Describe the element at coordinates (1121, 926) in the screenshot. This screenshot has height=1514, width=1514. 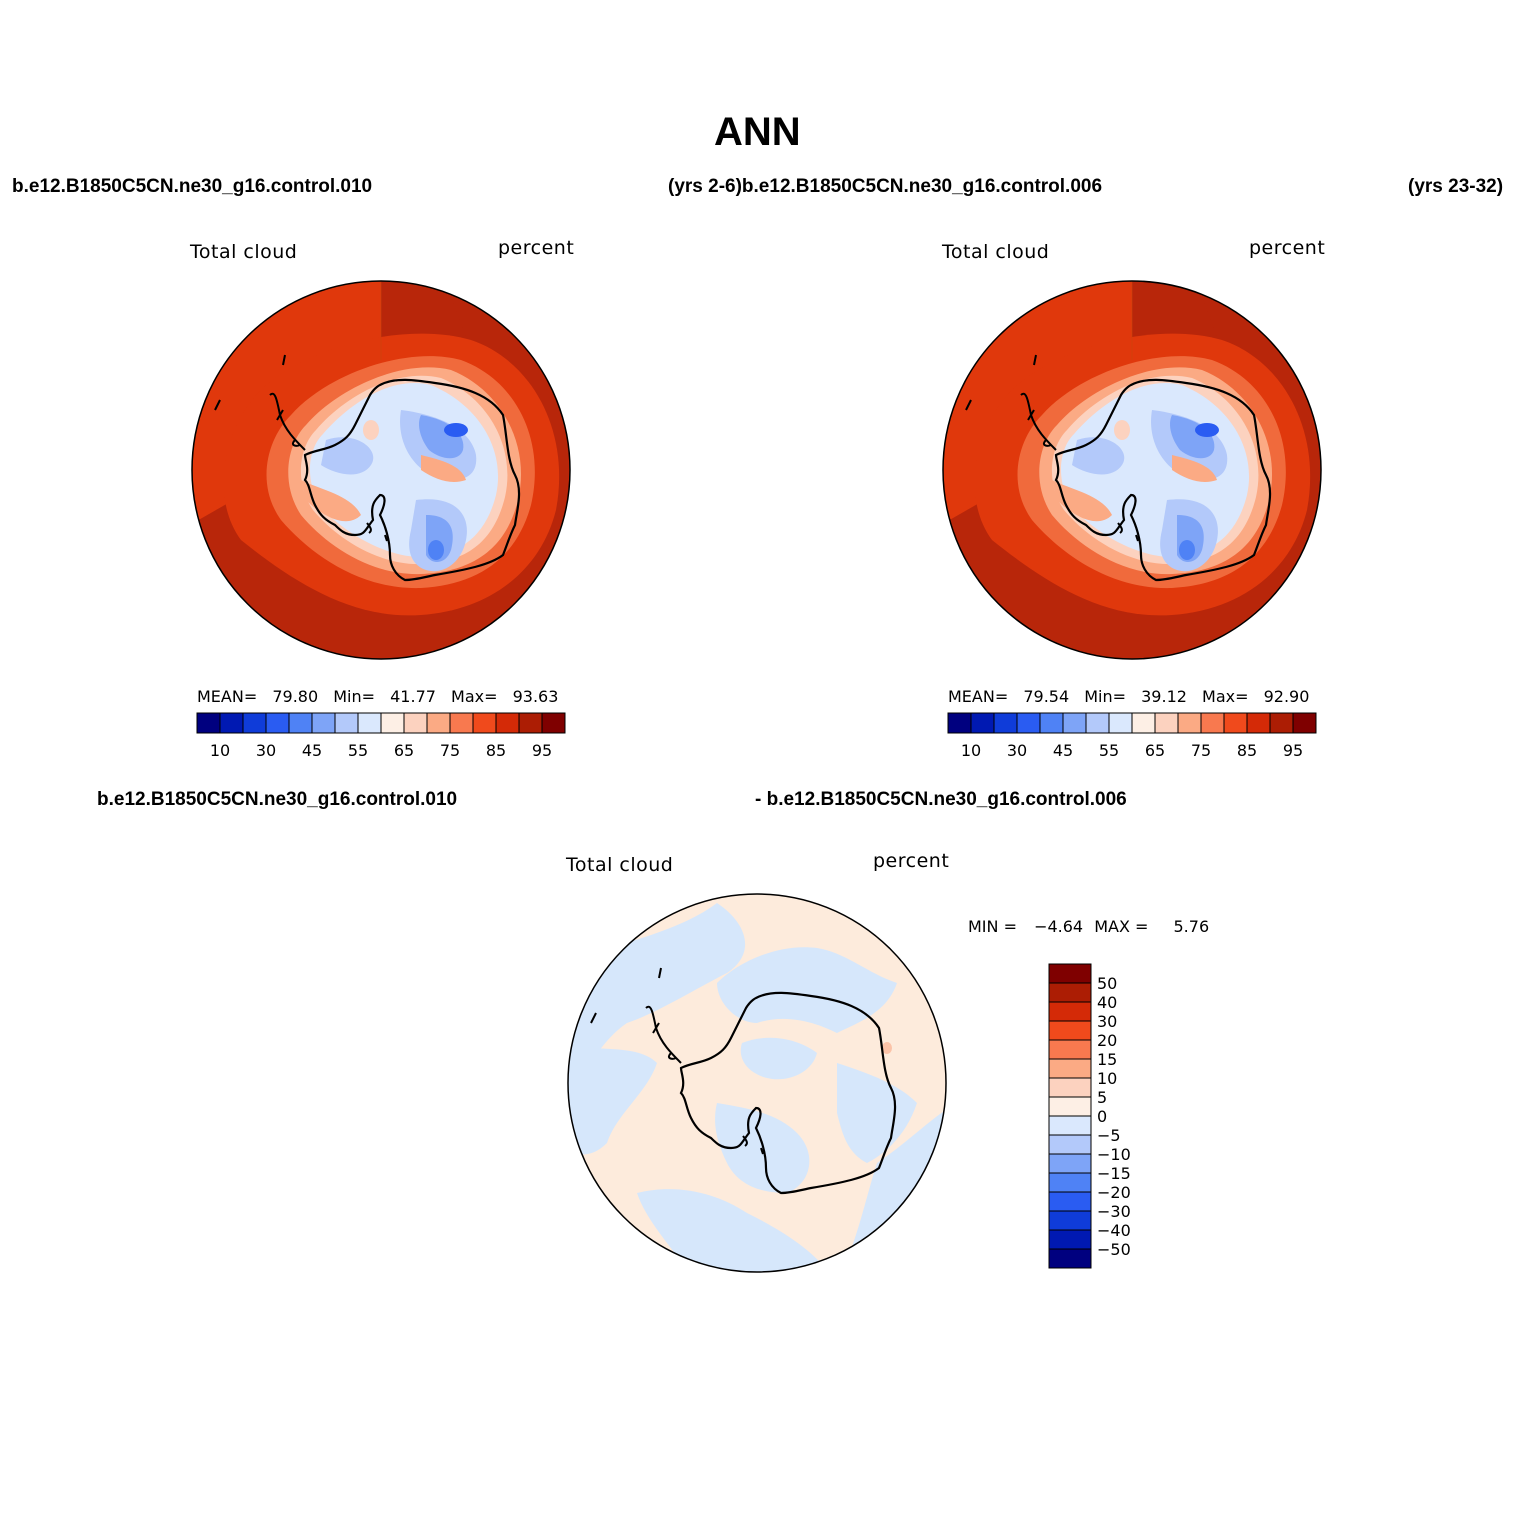
I see `max-label: MAX =` at that location.